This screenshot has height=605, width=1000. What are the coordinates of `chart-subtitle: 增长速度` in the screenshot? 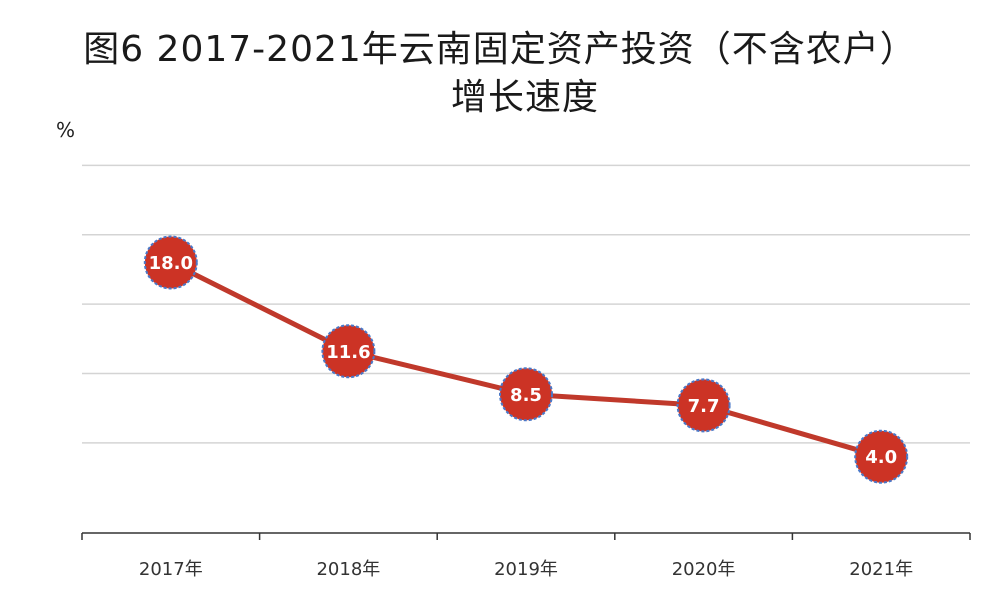 It's located at (524, 97).